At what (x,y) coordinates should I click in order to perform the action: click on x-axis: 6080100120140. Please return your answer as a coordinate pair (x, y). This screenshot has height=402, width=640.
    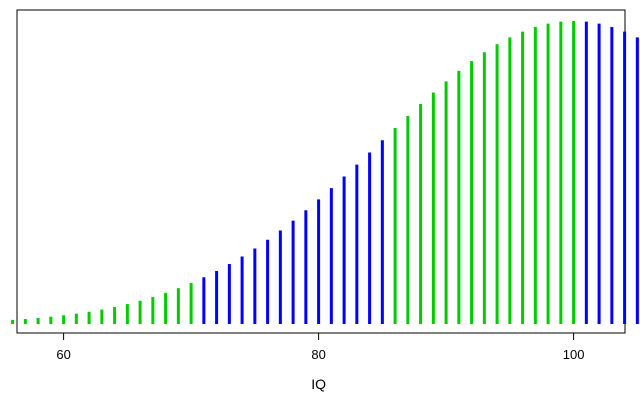
    Looking at the image, I should click on (320, 347).